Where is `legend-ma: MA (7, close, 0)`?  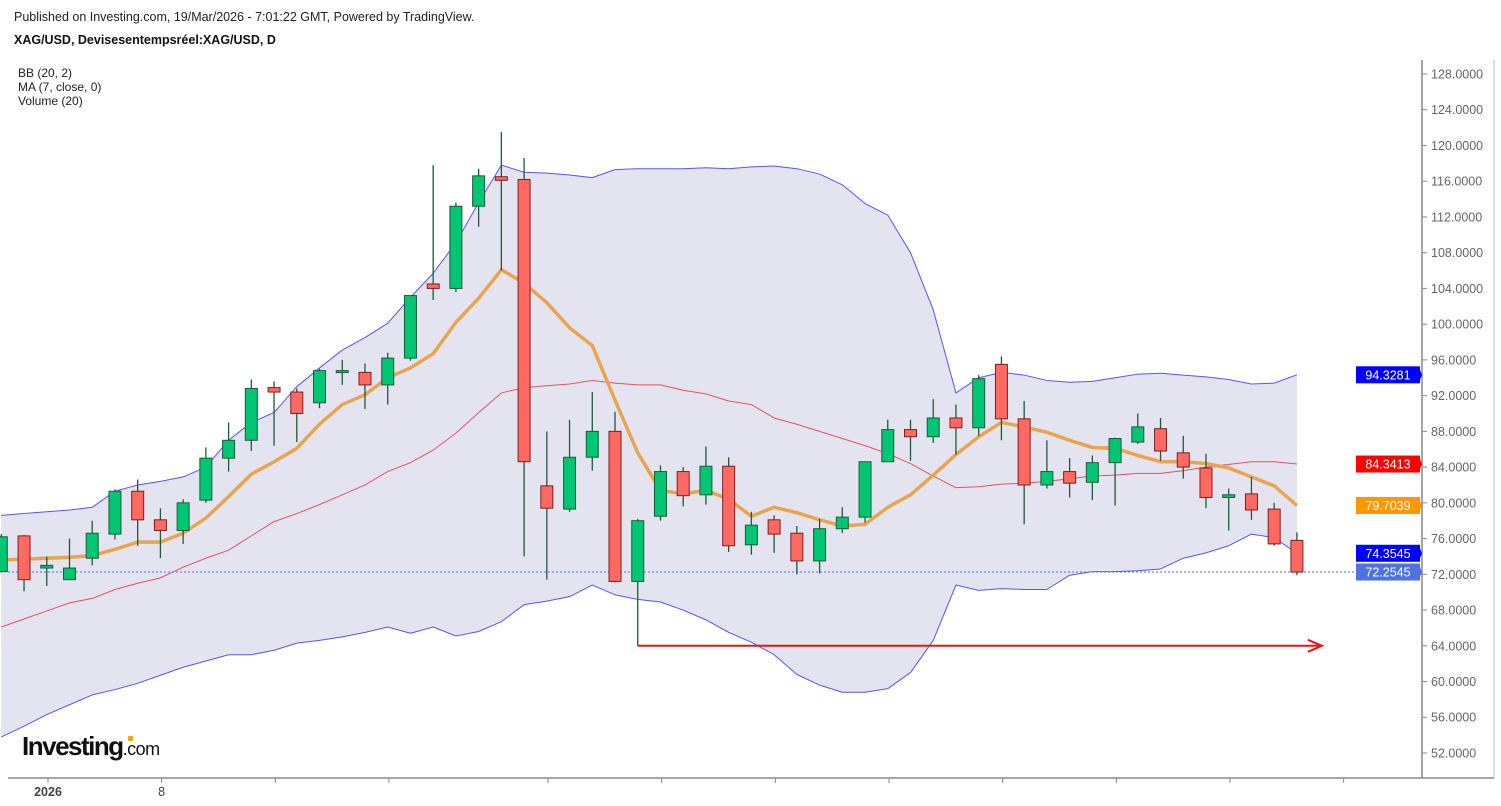
legend-ma: MA (7, close, 0) is located at coordinates (60, 87).